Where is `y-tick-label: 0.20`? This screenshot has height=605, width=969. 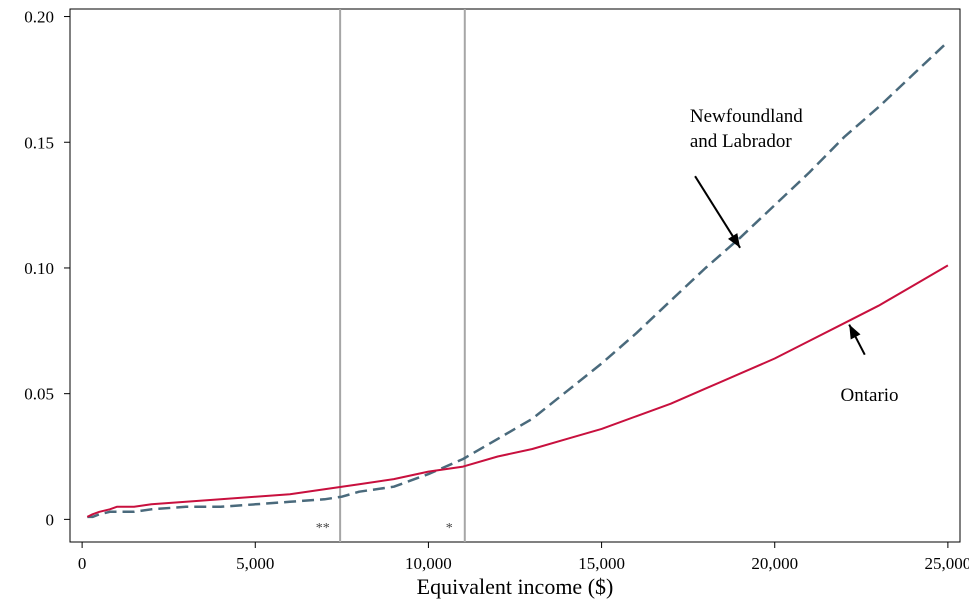 y-tick-label: 0.20 is located at coordinates (39, 17).